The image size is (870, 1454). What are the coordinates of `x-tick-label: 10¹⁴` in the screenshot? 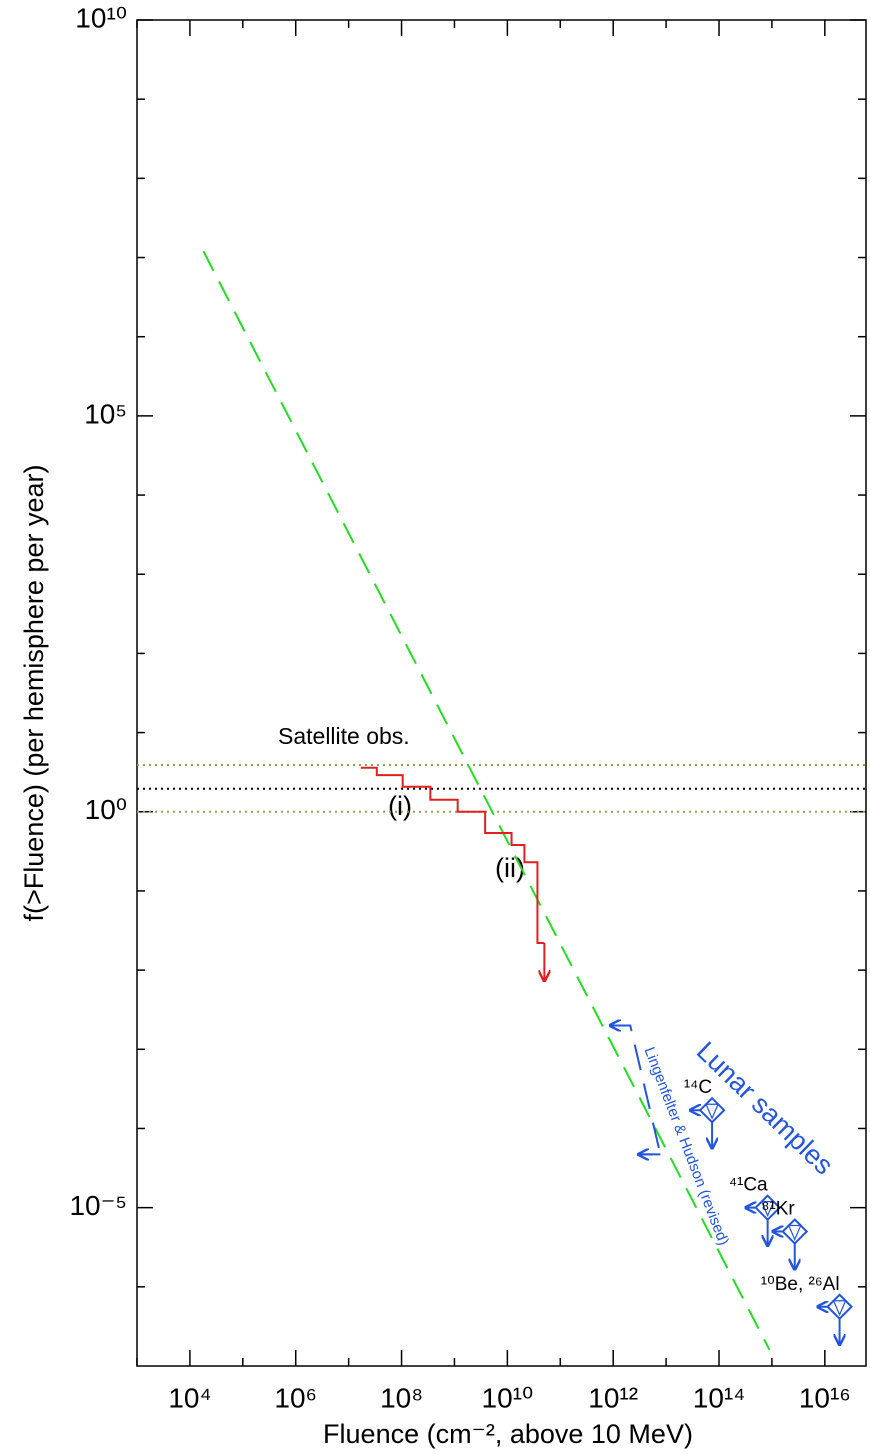 It's located at (719, 1397).